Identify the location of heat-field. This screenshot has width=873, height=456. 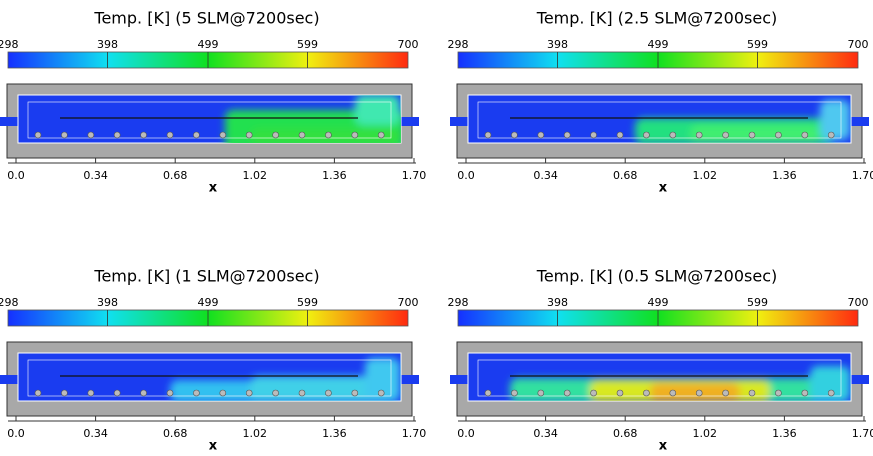
(742, 121).